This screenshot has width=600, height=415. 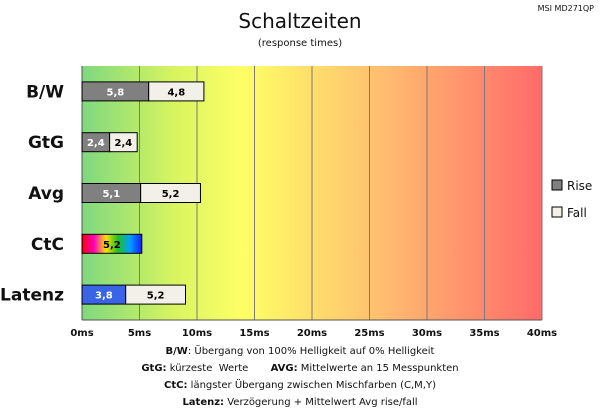 What do you see at coordinates (47, 245) in the screenshot?
I see `category-label: CtC` at bounding box center [47, 245].